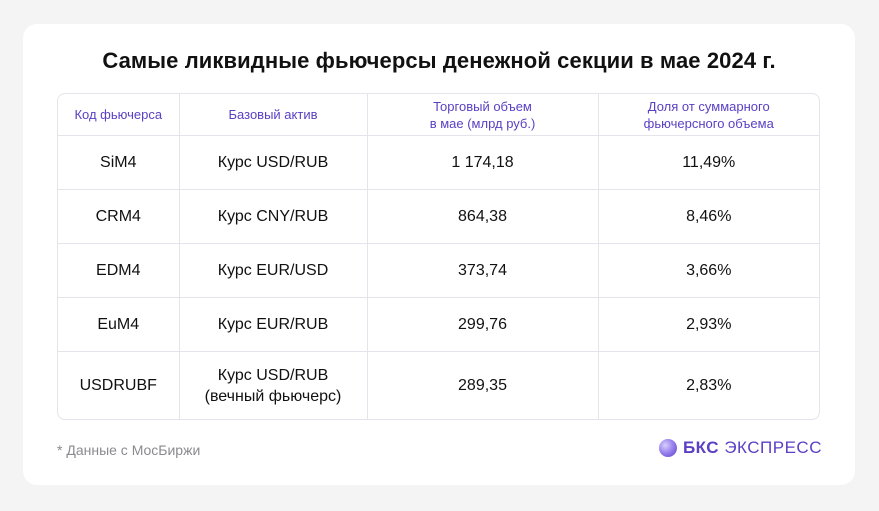 Image resolution: width=879 pixels, height=511 pixels. I want to click on logo-wordmark: БКС ЭКСПРЕСС, so click(752, 448).